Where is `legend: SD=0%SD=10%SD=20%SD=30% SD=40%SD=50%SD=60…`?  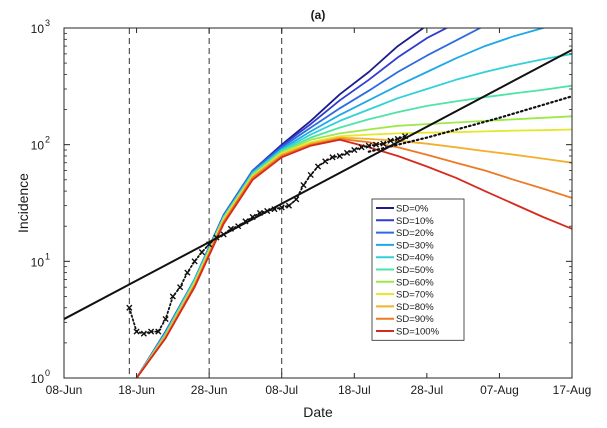 legend: SD=0%SD=10%SD=20%SD=30% SD=40%SD=50%SD=60… is located at coordinates (418, 269).